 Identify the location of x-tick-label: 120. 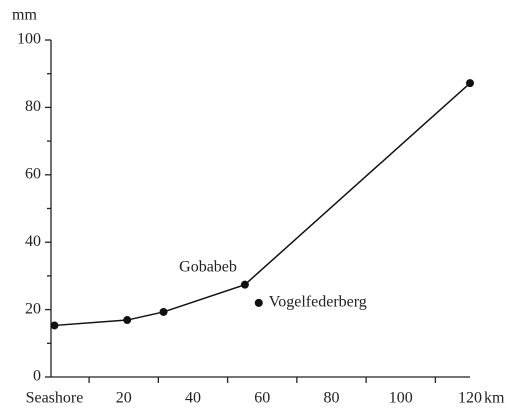
(470, 398).